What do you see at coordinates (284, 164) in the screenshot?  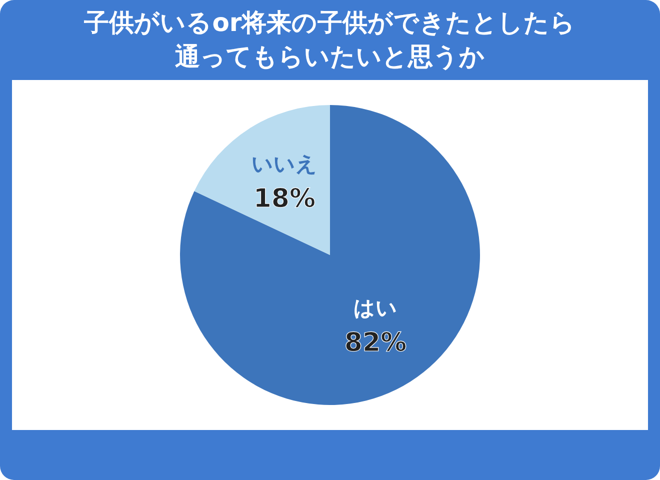 I see `slice-label: いいえ` at bounding box center [284, 164].